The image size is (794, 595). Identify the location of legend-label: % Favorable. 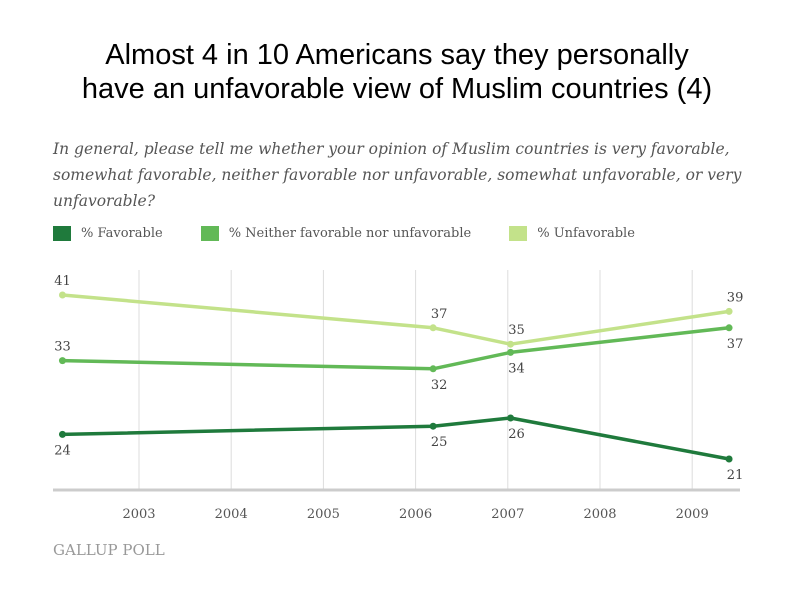
(122, 233).